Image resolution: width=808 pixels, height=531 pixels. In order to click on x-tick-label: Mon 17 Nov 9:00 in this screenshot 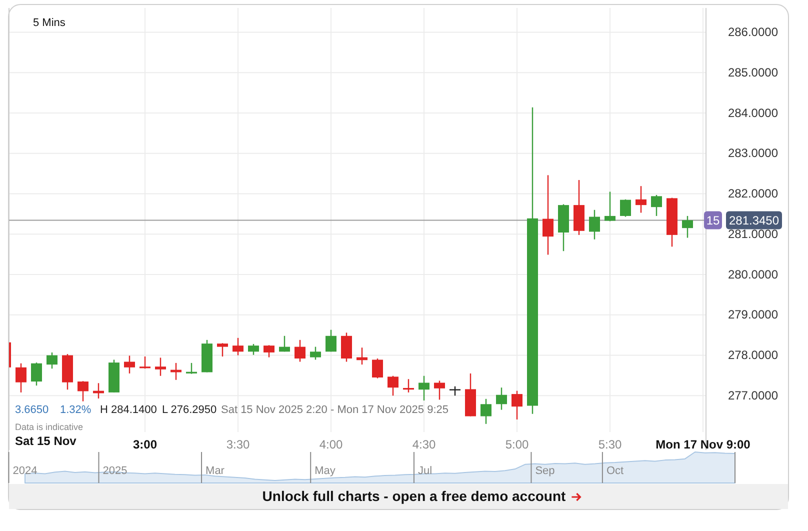, I will do `click(703, 445)`.